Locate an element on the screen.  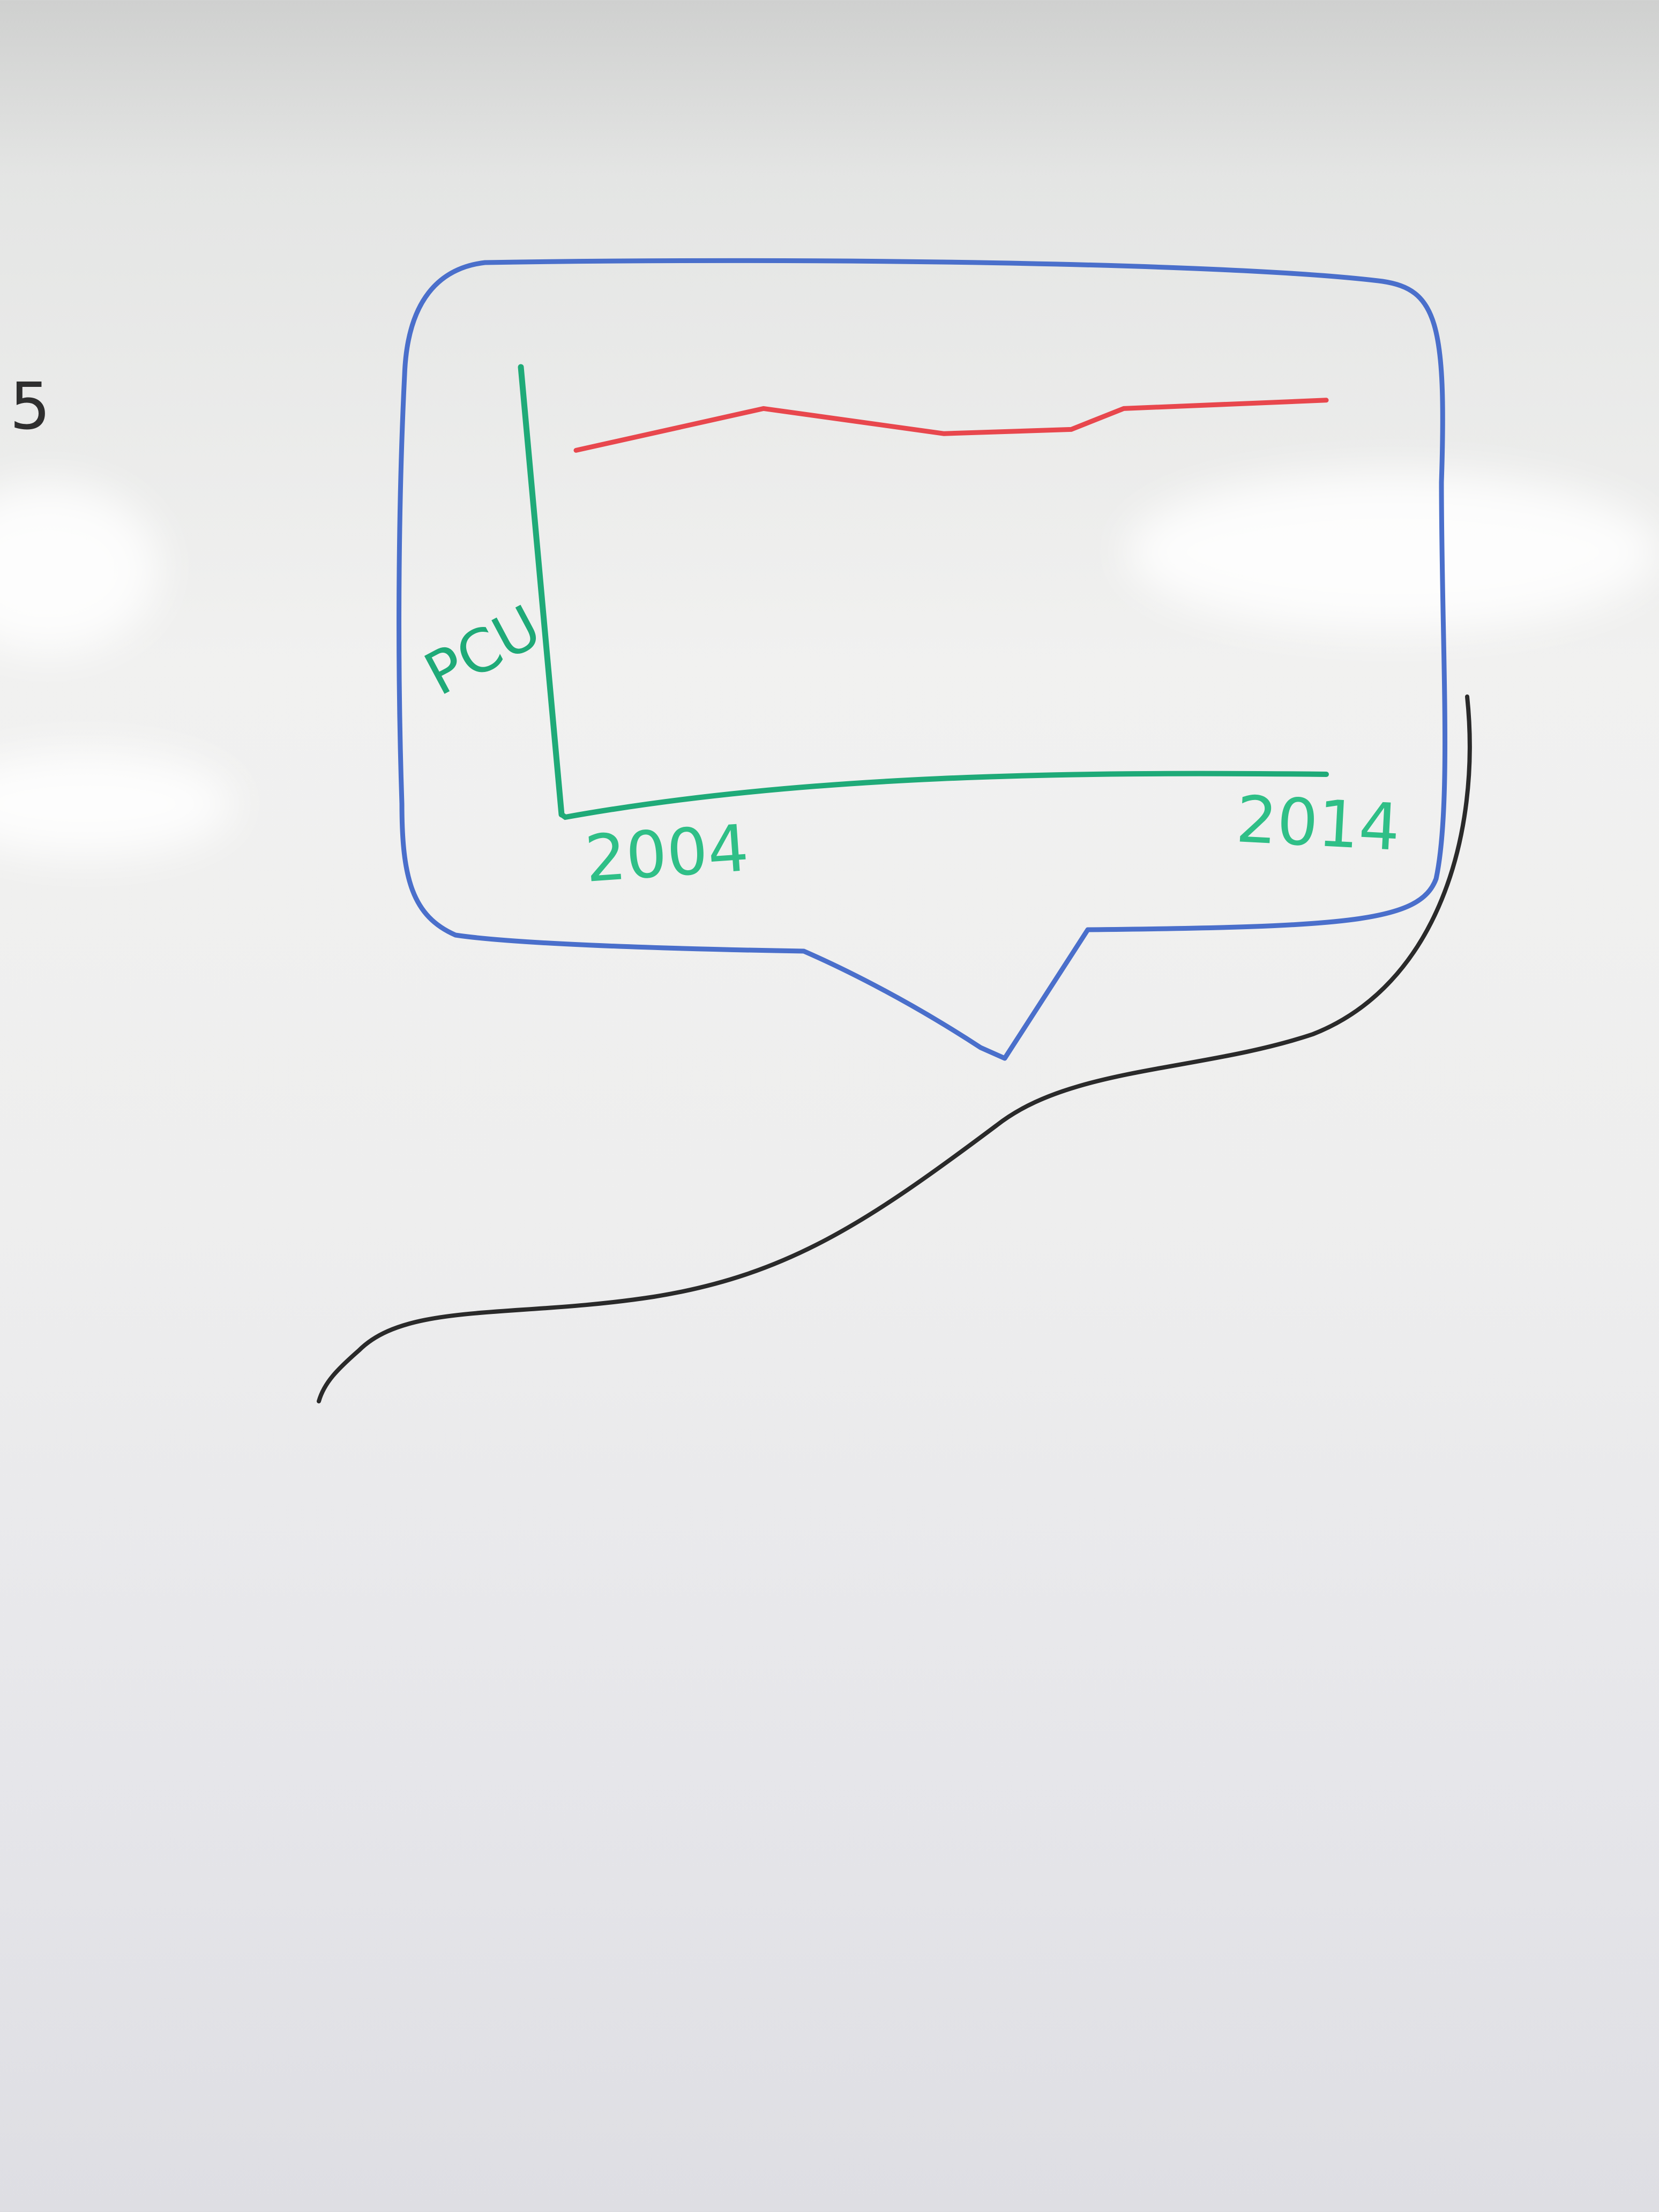
series-layer is located at coordinates (951, 425).